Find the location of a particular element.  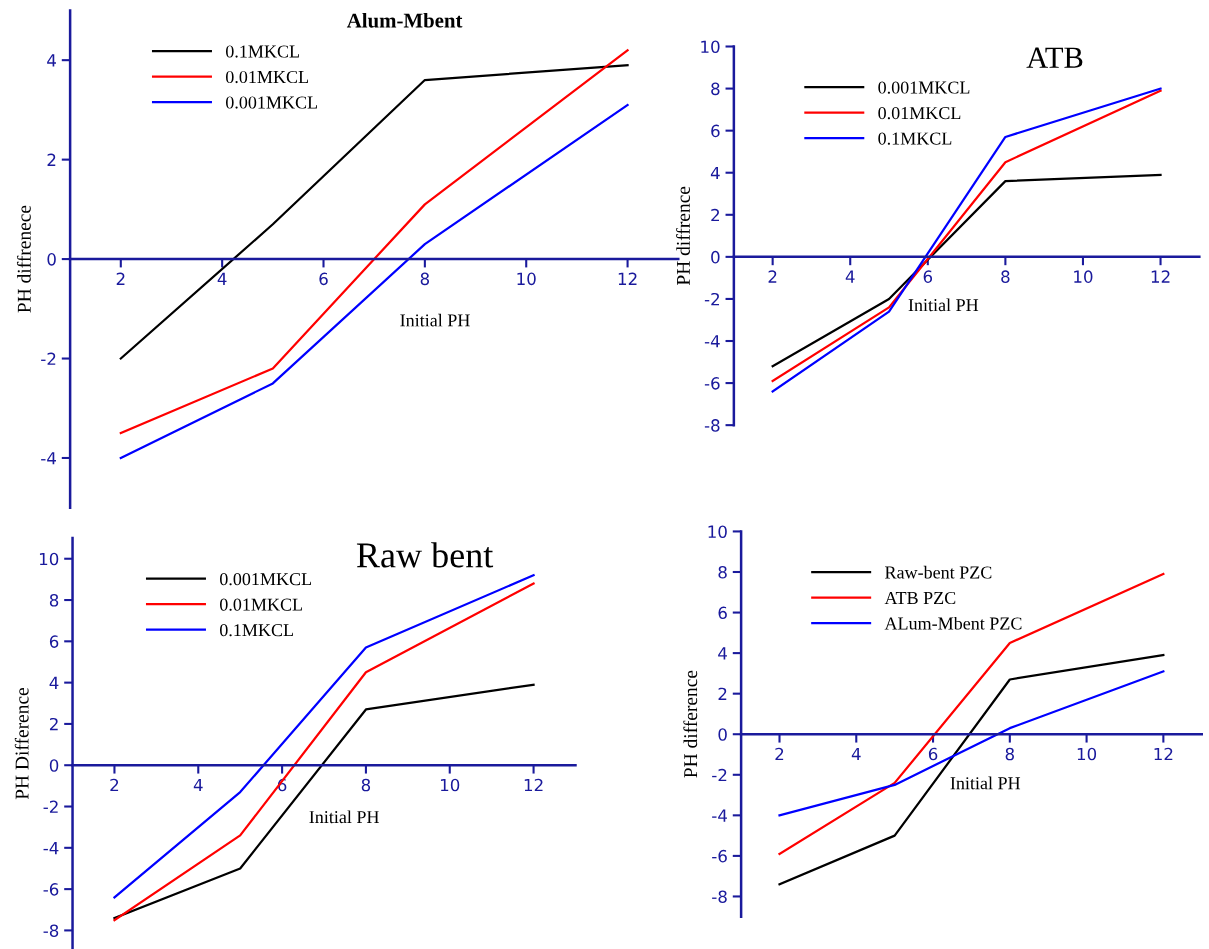

legend-label: Raw-bent PZC is located at coordinates (938, 572).